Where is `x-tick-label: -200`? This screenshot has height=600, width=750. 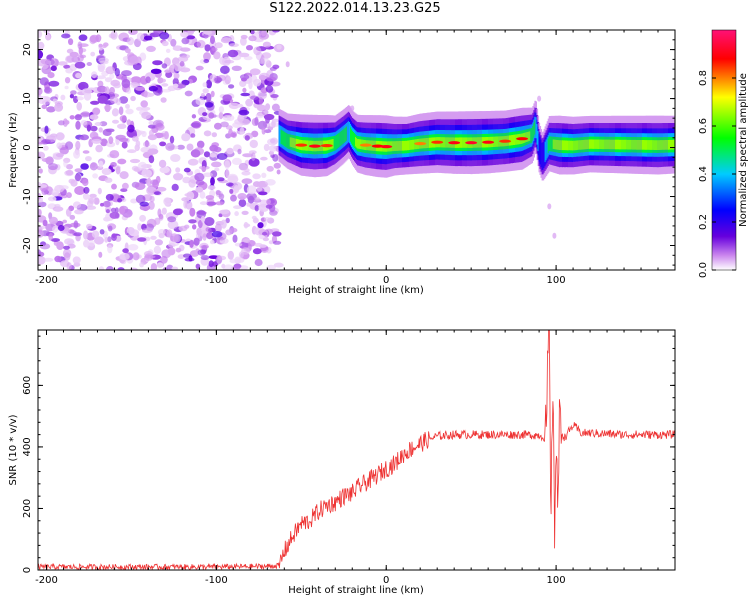
x-tick-label: -200 is located at coordinates (46, 580).